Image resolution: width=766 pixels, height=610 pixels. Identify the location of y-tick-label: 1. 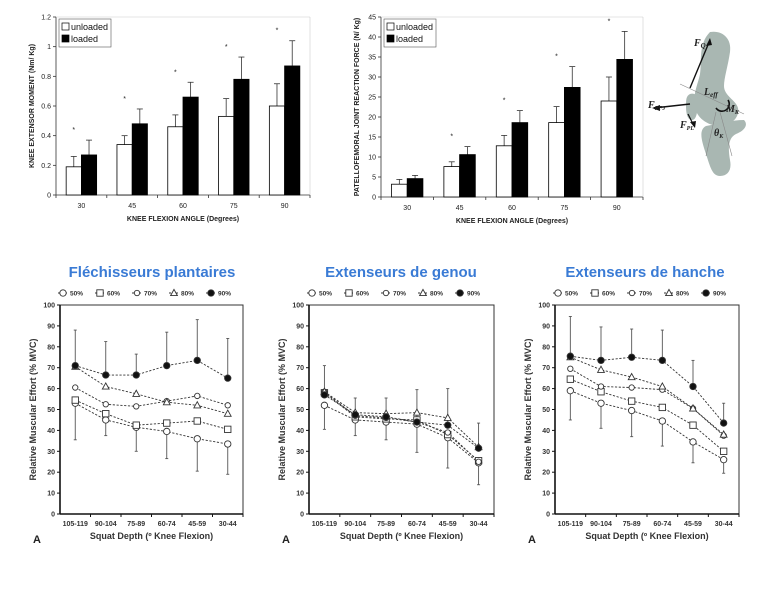
(49, 47).